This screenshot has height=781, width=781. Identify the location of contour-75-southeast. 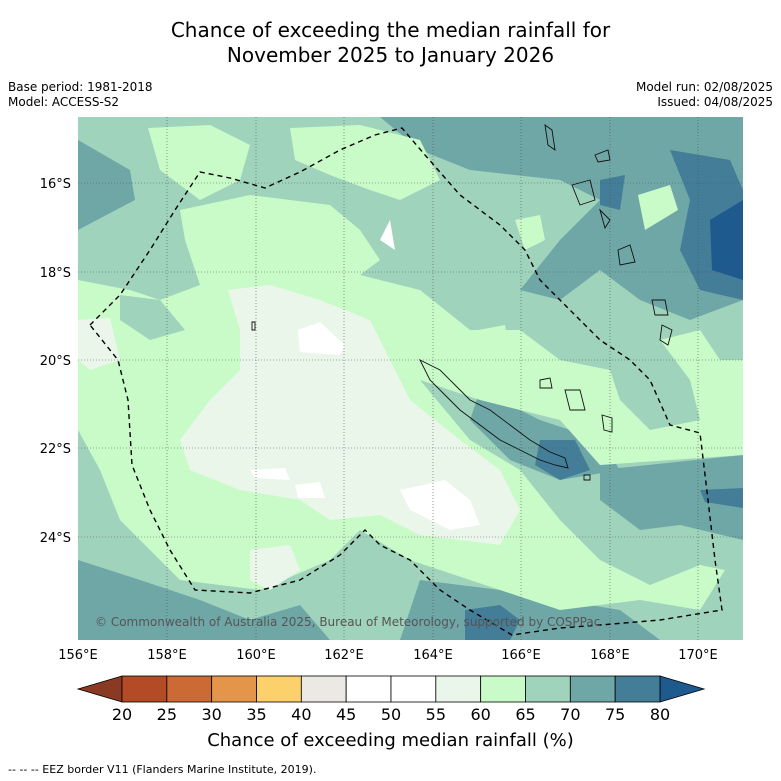
(721, 498).